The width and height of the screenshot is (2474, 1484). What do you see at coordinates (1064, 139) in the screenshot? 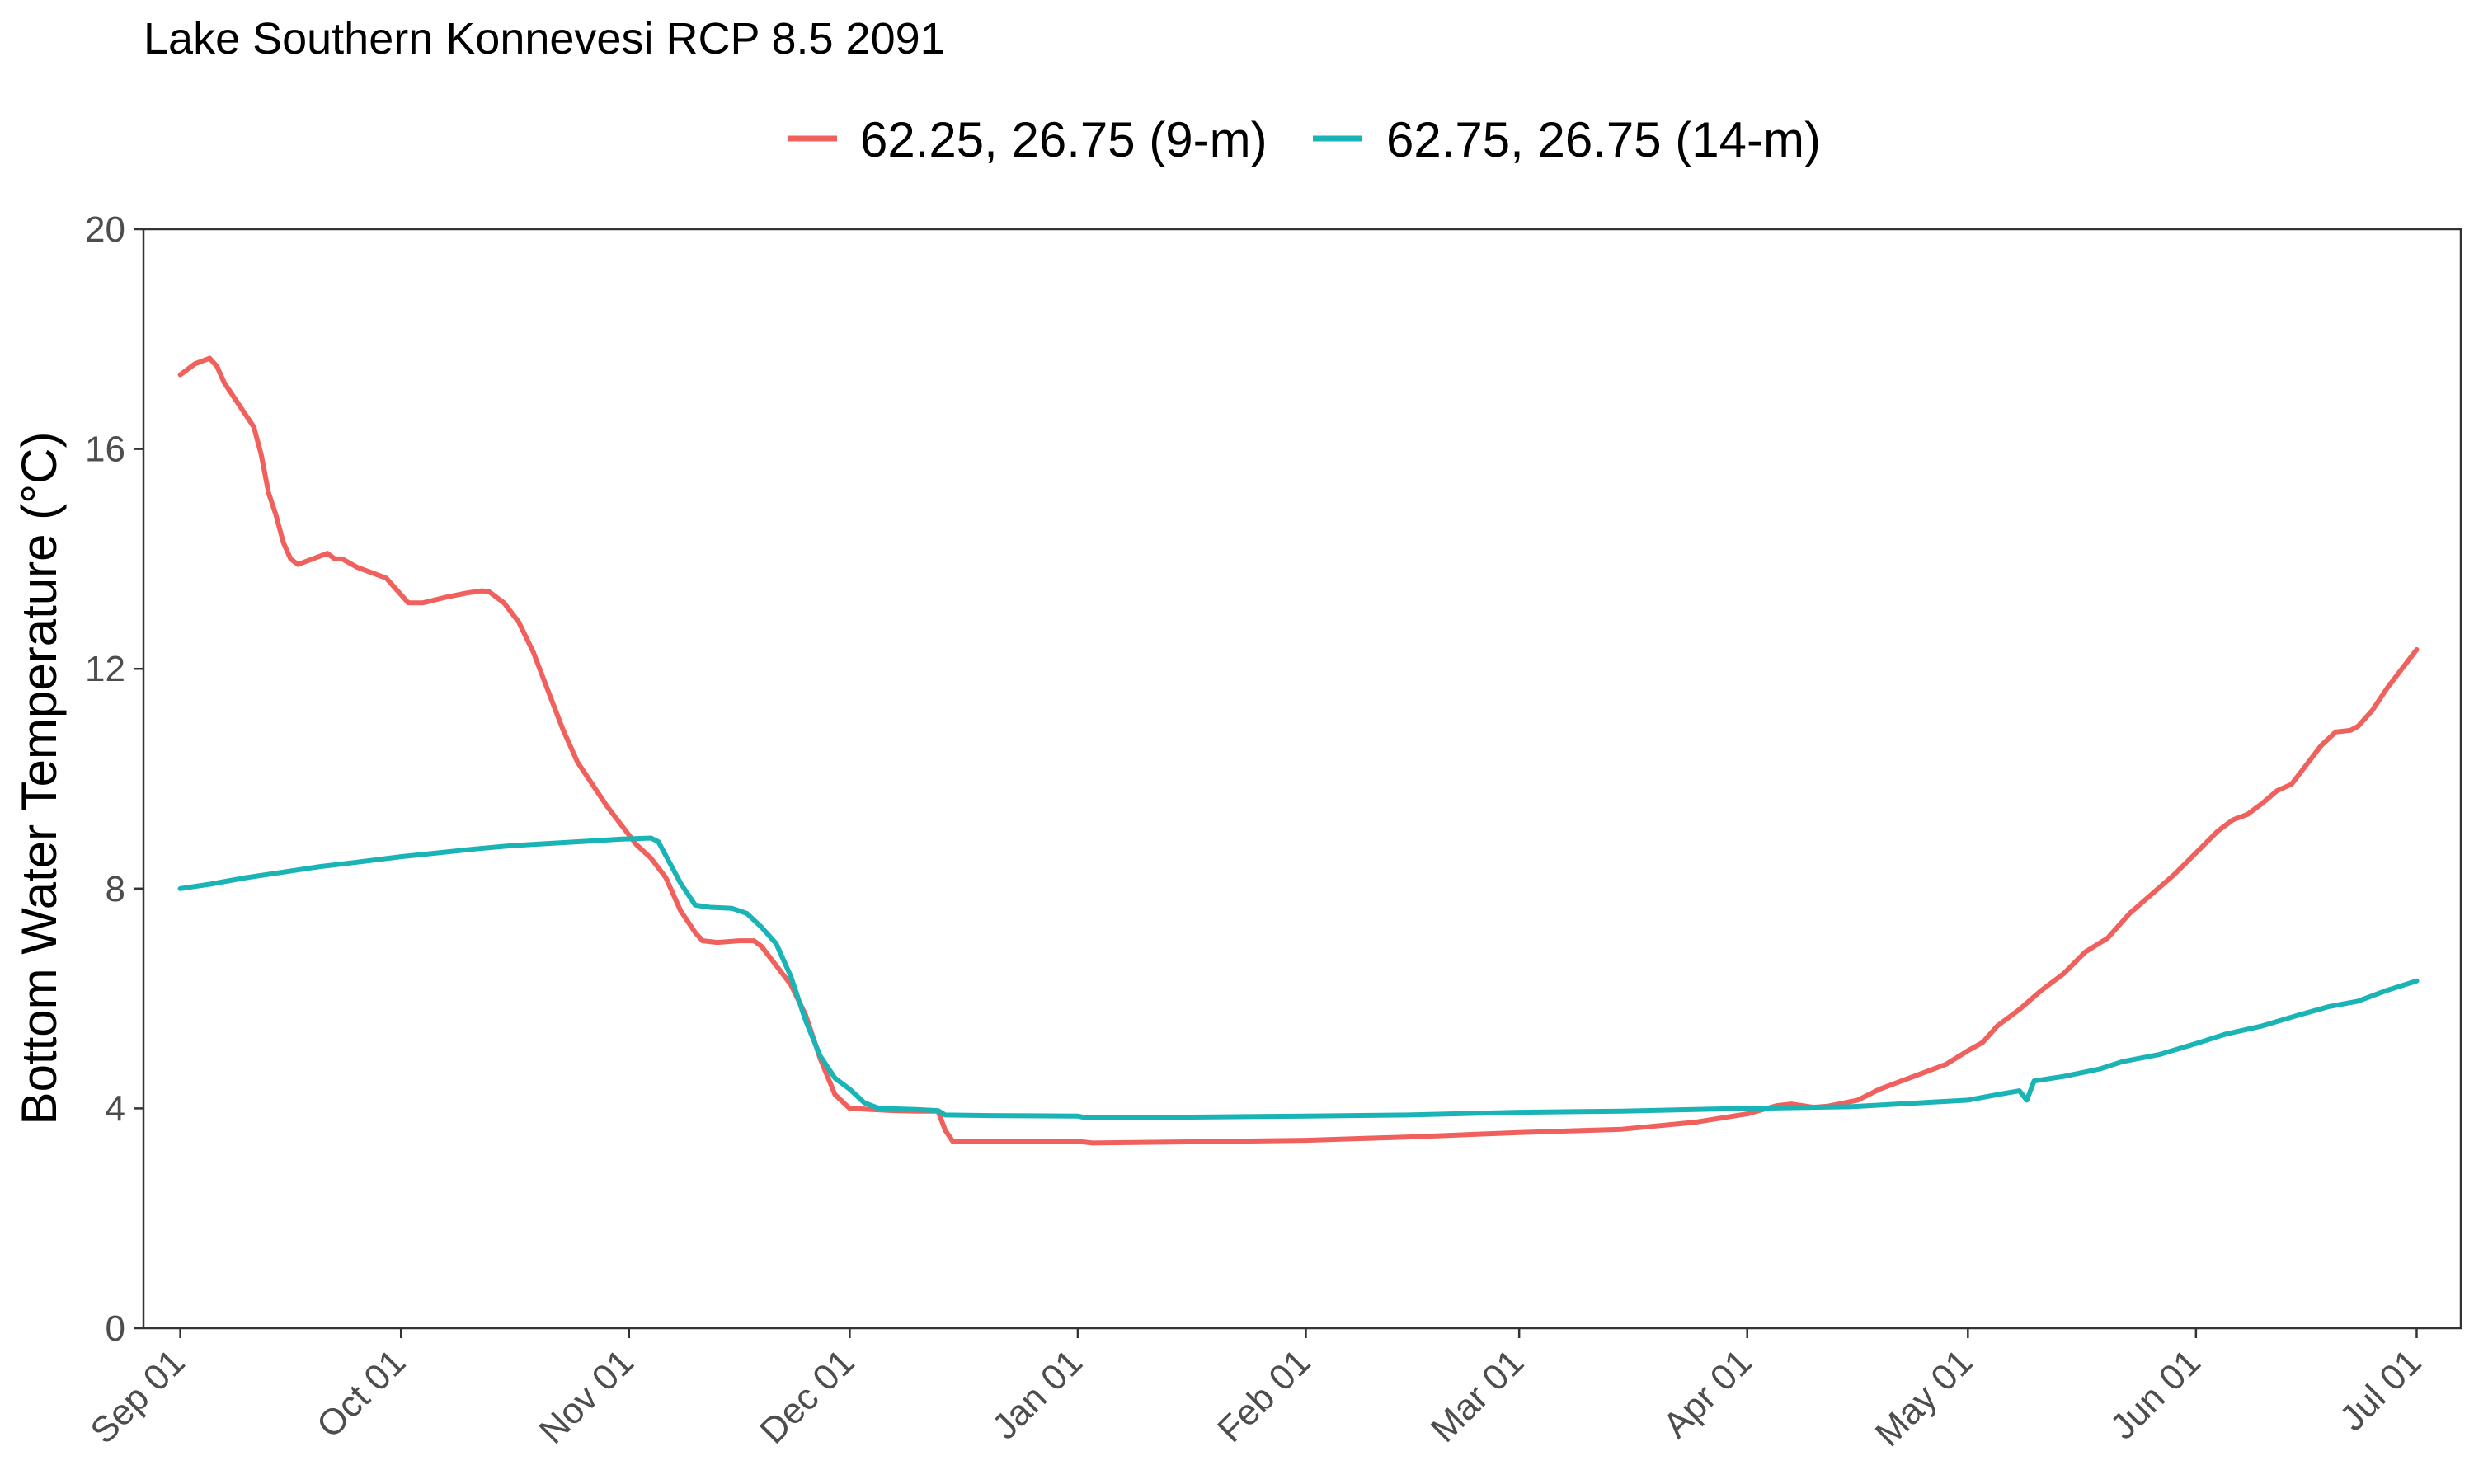
I see `legend-label-series-1: 62.25, 26.75 (9-m)` at bounding box center [1064, 139].